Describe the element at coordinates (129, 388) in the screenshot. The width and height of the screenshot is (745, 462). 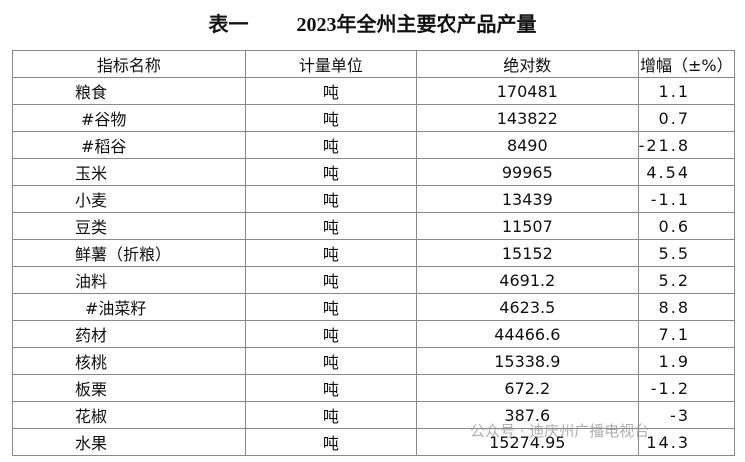
I see `table-cell: 板栗` at that location.